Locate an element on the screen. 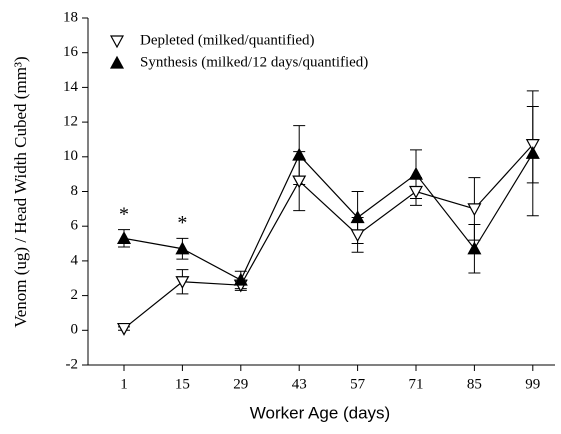  x-tick-label: 29 is located at coordinates (240, 384).